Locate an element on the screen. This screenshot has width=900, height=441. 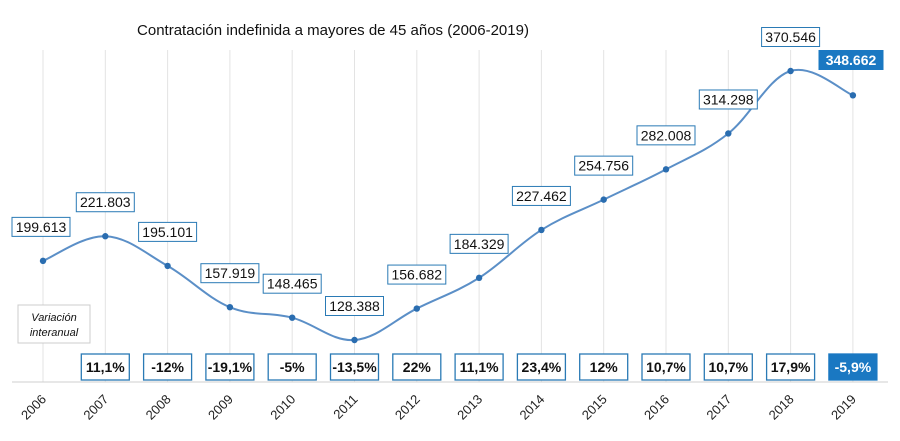
x-tick-2018: 2018 is located at coordinates (781, 407).